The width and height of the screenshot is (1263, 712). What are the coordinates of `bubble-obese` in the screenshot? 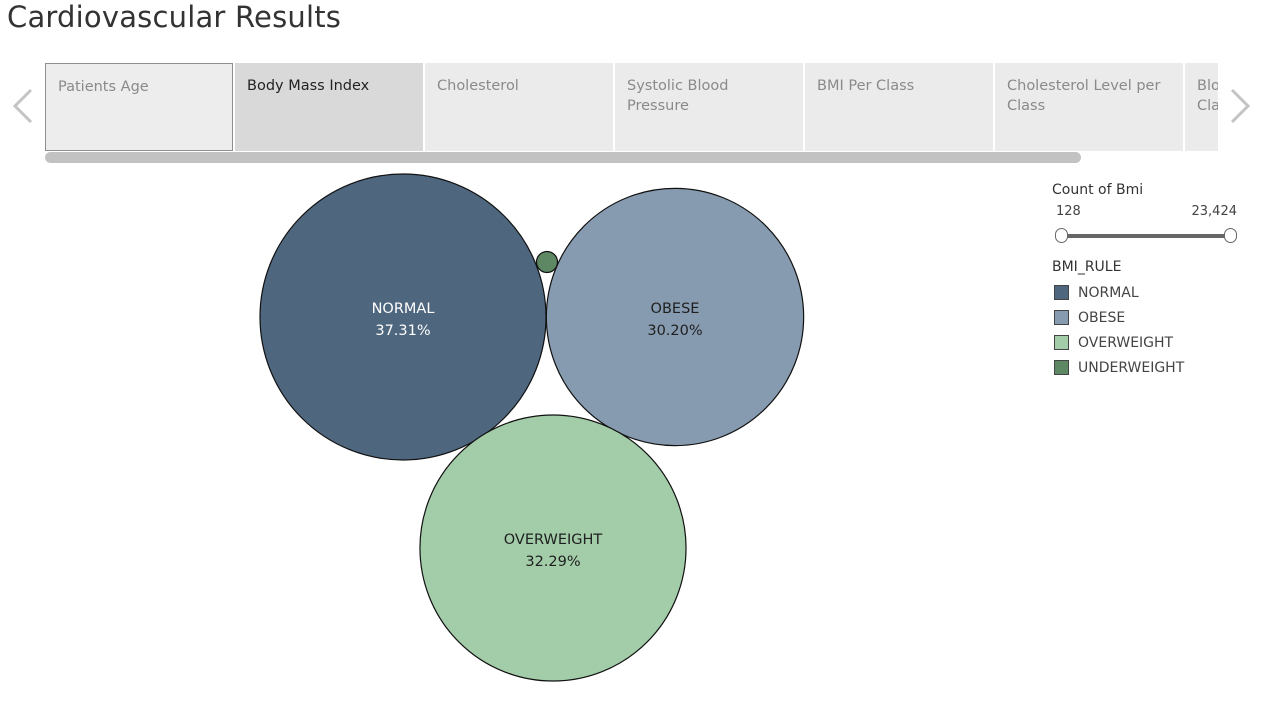 It's located at (675, 317).